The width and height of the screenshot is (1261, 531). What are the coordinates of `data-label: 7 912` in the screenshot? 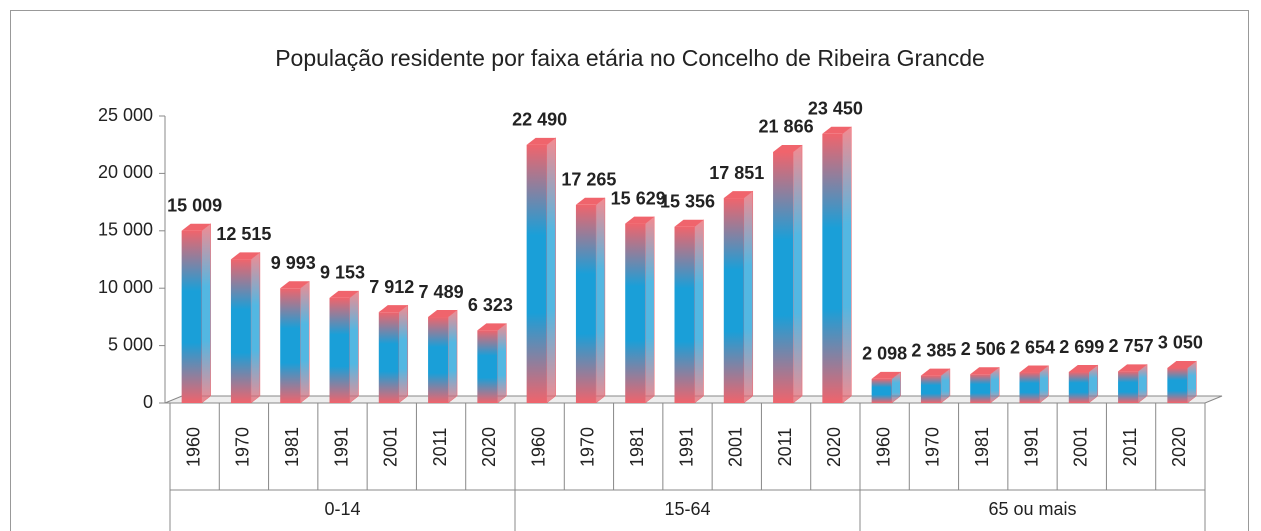 It's located at (391, 287).